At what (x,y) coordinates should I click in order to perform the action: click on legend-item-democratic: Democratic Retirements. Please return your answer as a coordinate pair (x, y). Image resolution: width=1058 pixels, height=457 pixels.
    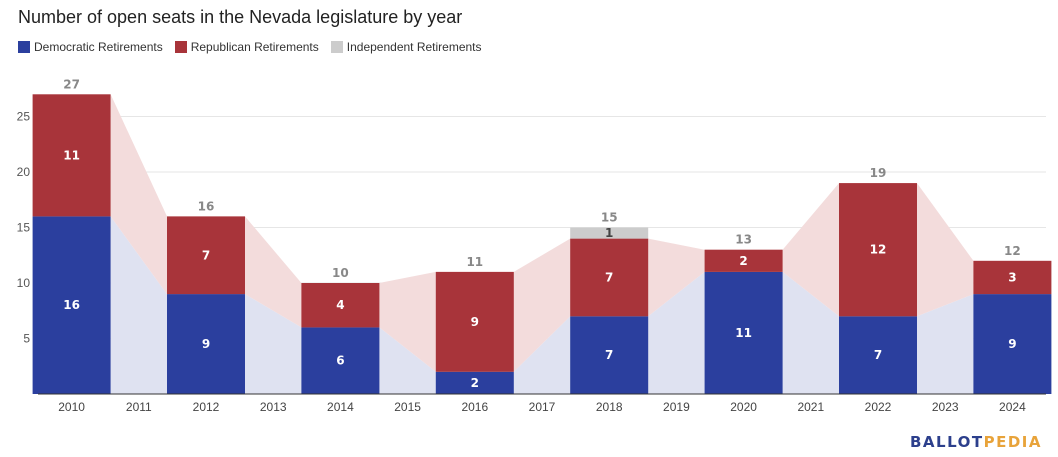
    Looking at the image, I should click on (90, 47).